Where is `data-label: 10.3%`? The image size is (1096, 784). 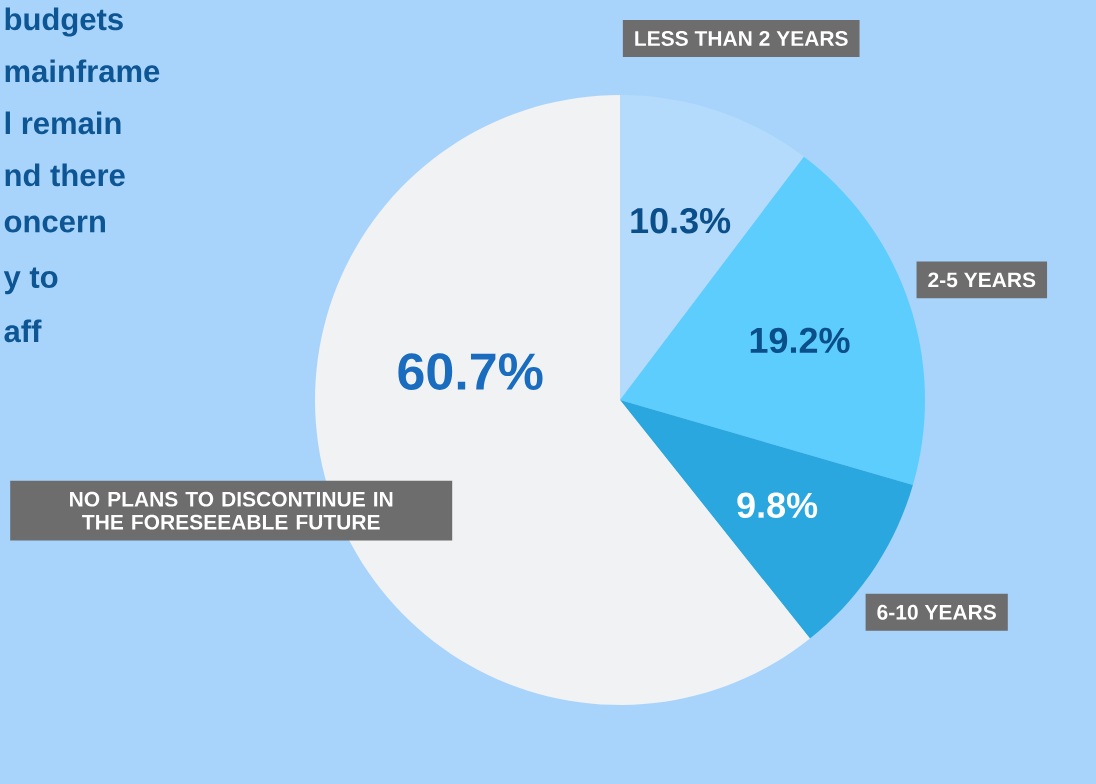 data-label: 10.3% is located at coordinates (681, 220).